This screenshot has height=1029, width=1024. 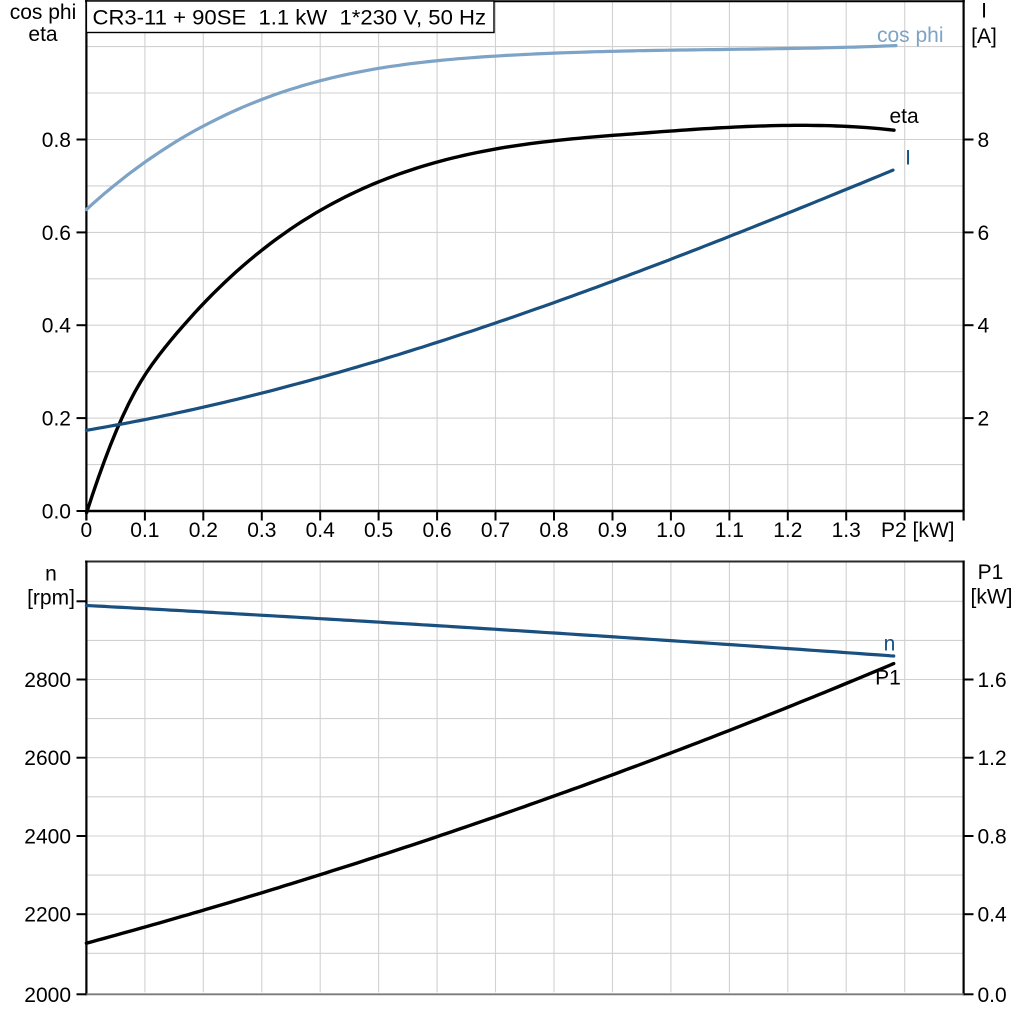 I want to click on svg-text: [rpm], so click(x=51, y=598).